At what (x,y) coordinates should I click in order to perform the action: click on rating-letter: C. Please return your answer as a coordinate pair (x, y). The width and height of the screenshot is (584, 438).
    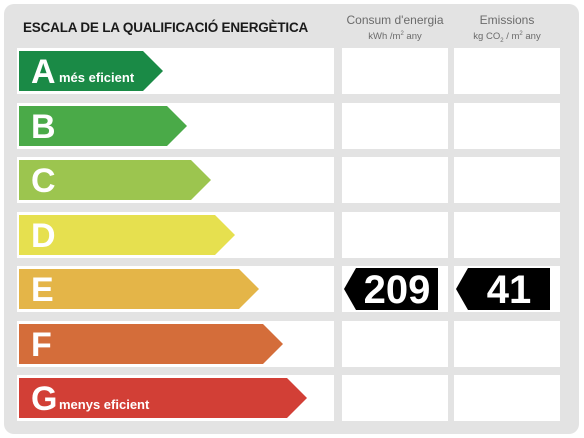
    Looking at the image, I should click on (43, 181).